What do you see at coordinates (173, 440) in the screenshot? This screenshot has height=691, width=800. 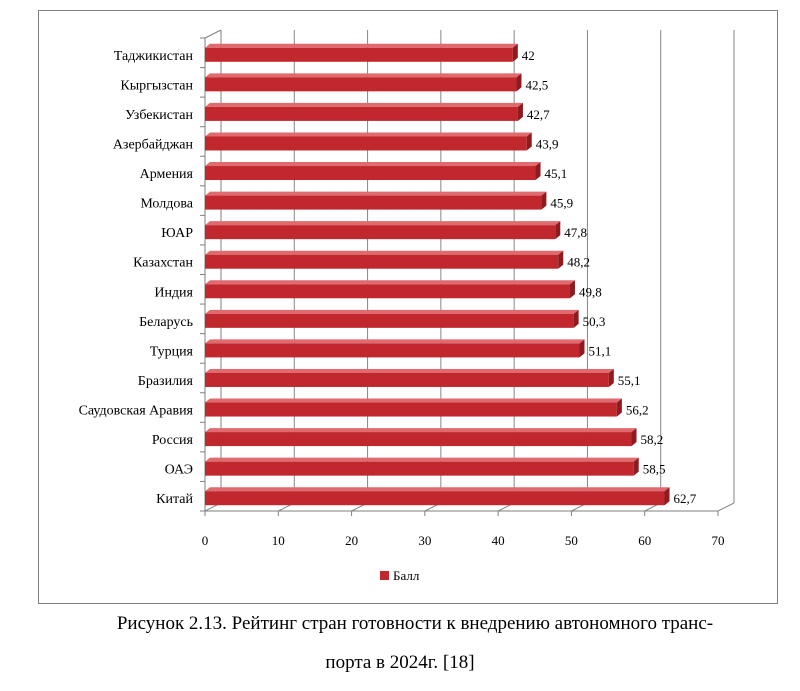 I see `category-label: Россия` at bounding box center [173, 440].